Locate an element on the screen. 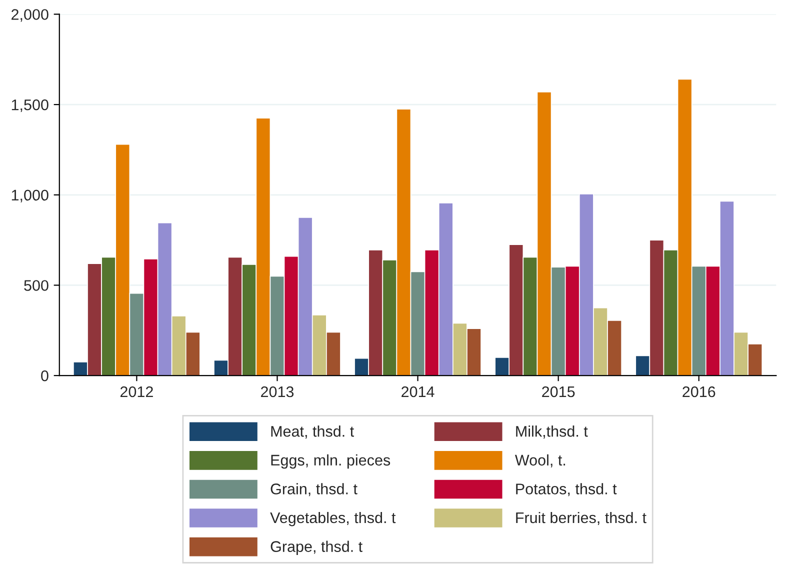  legend-label: Grape, thsd. t is located at coordinates (316, 547).